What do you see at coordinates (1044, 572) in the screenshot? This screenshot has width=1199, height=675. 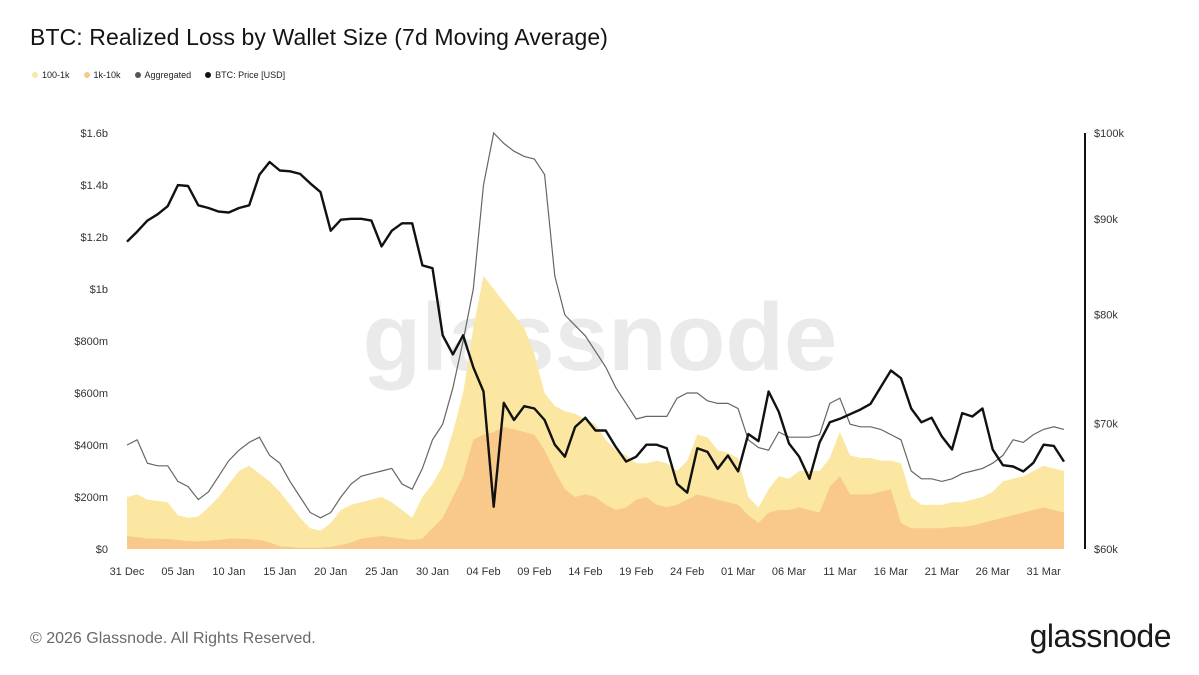 I see `x-tick-label: 31 Mar` at bounding box center [1044, 572].